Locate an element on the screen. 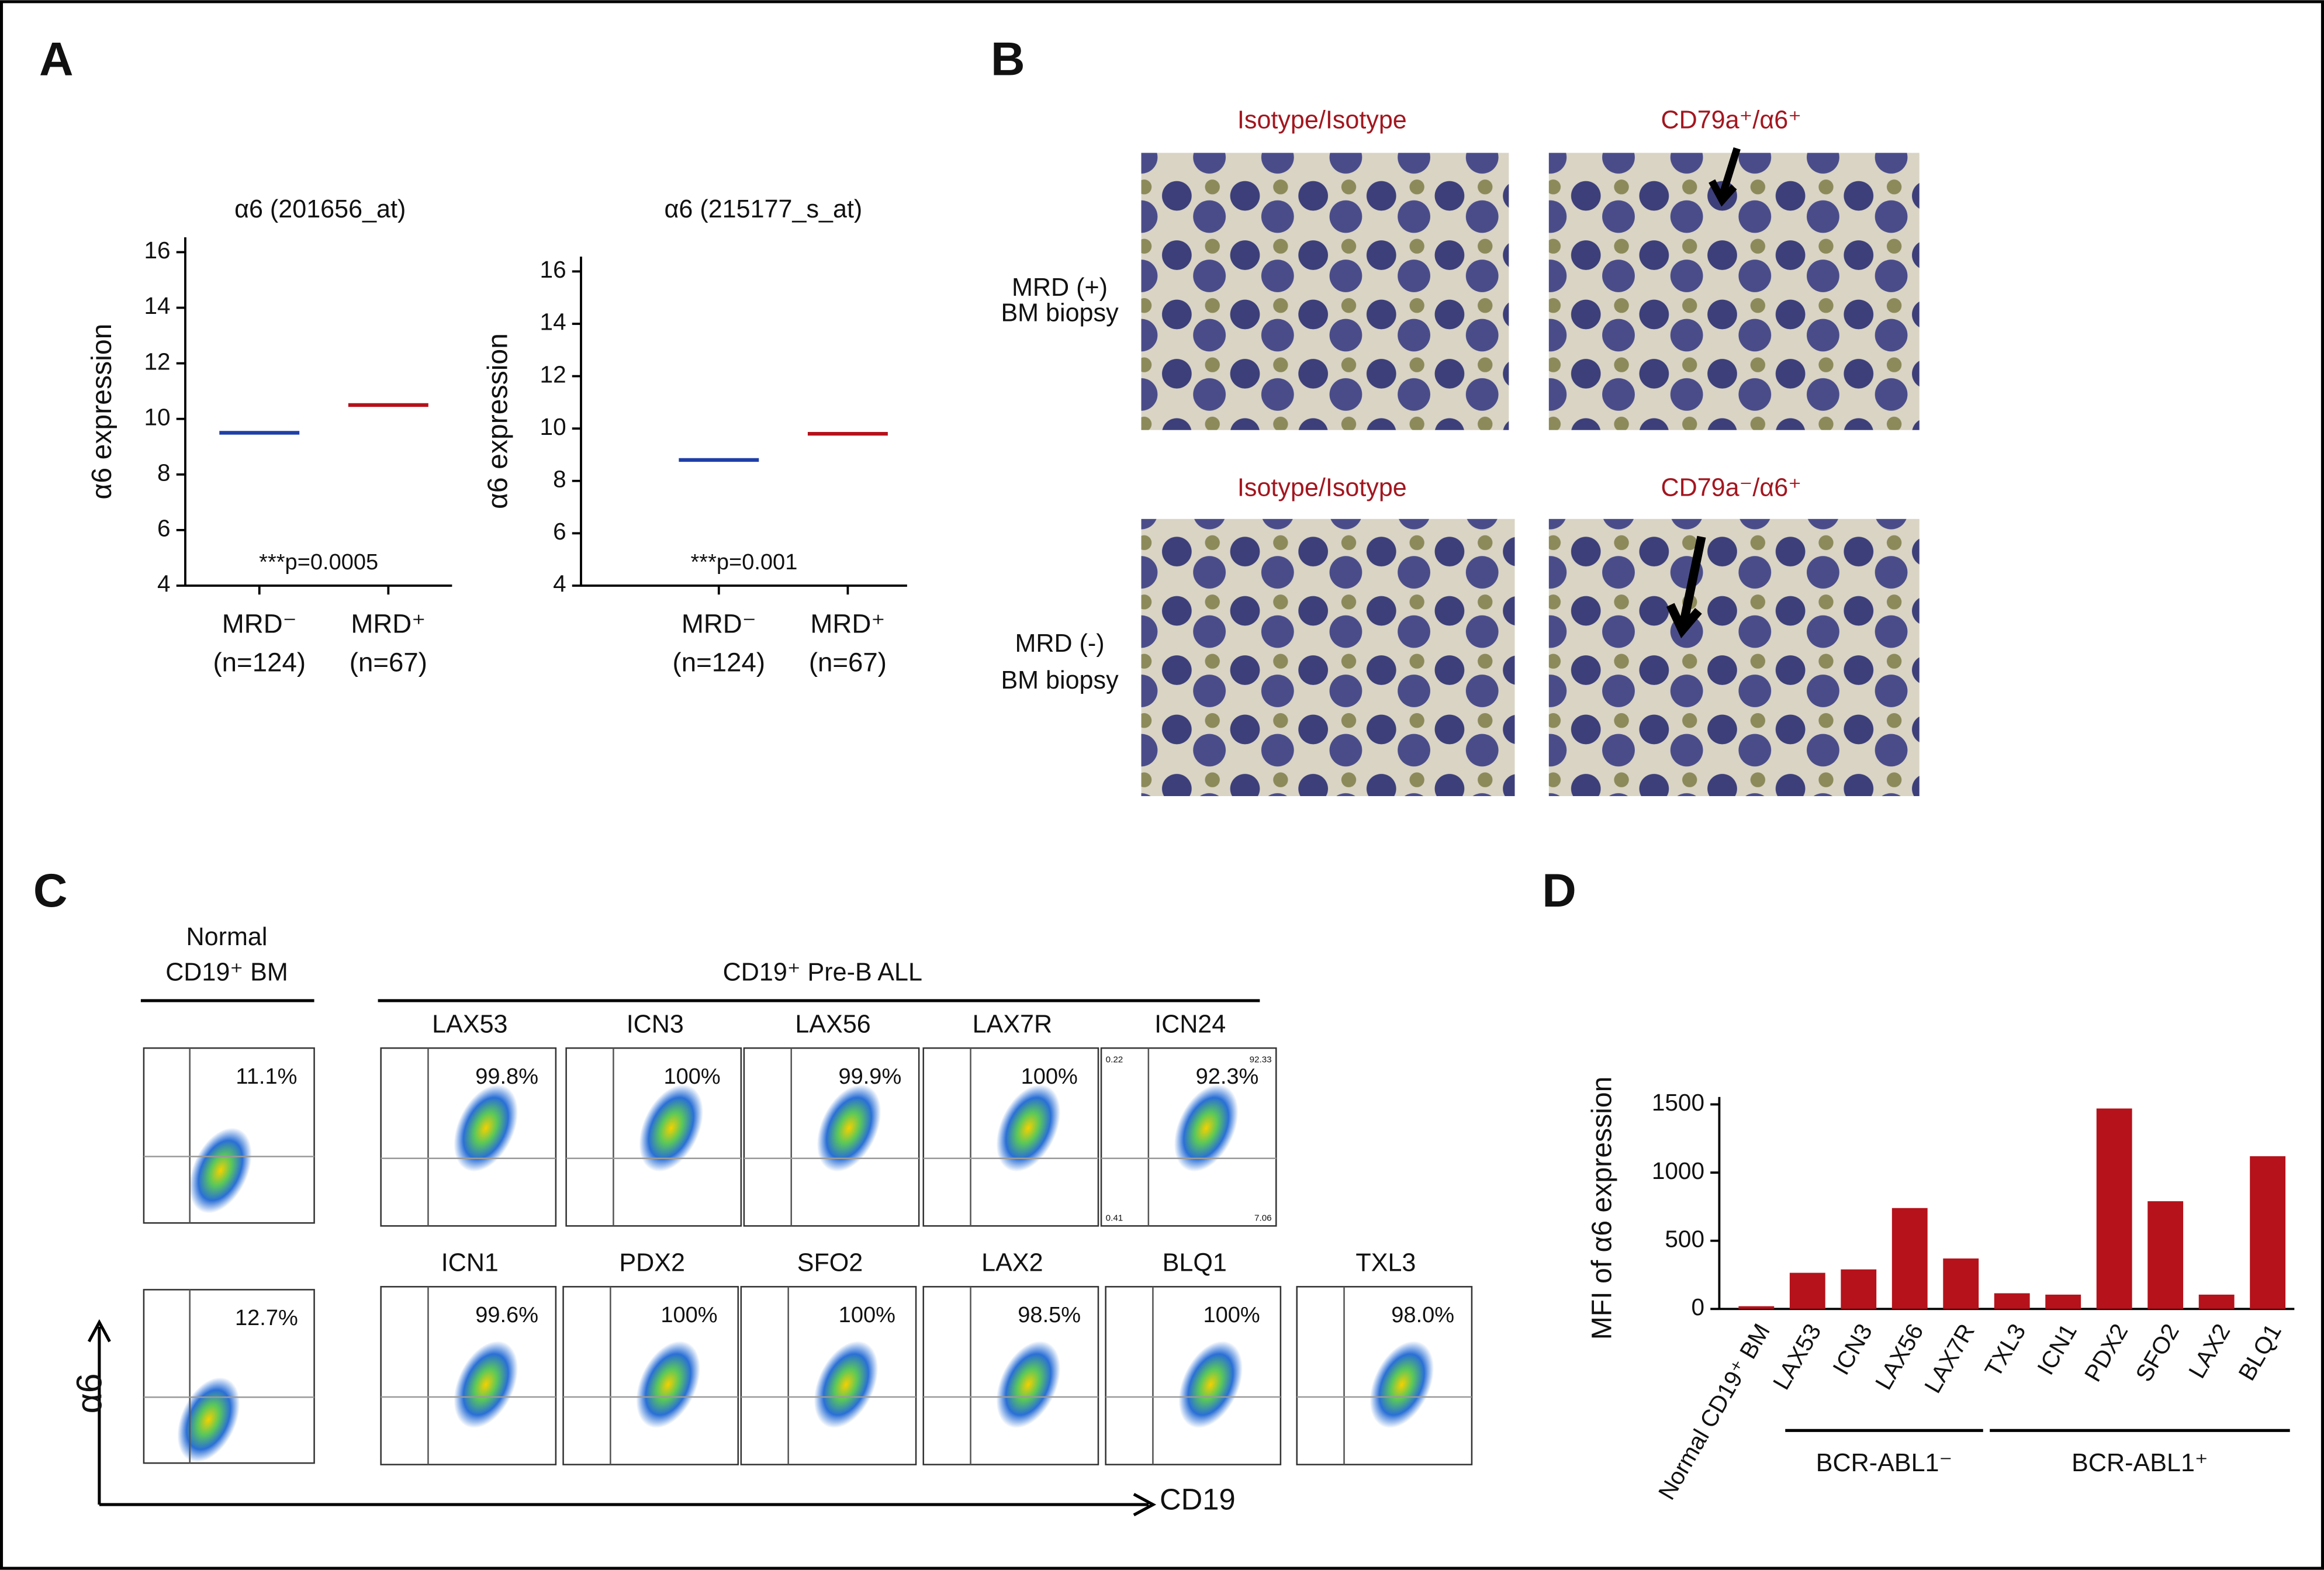  percent-label: 12.7% is located at coordinates (266, 1318).